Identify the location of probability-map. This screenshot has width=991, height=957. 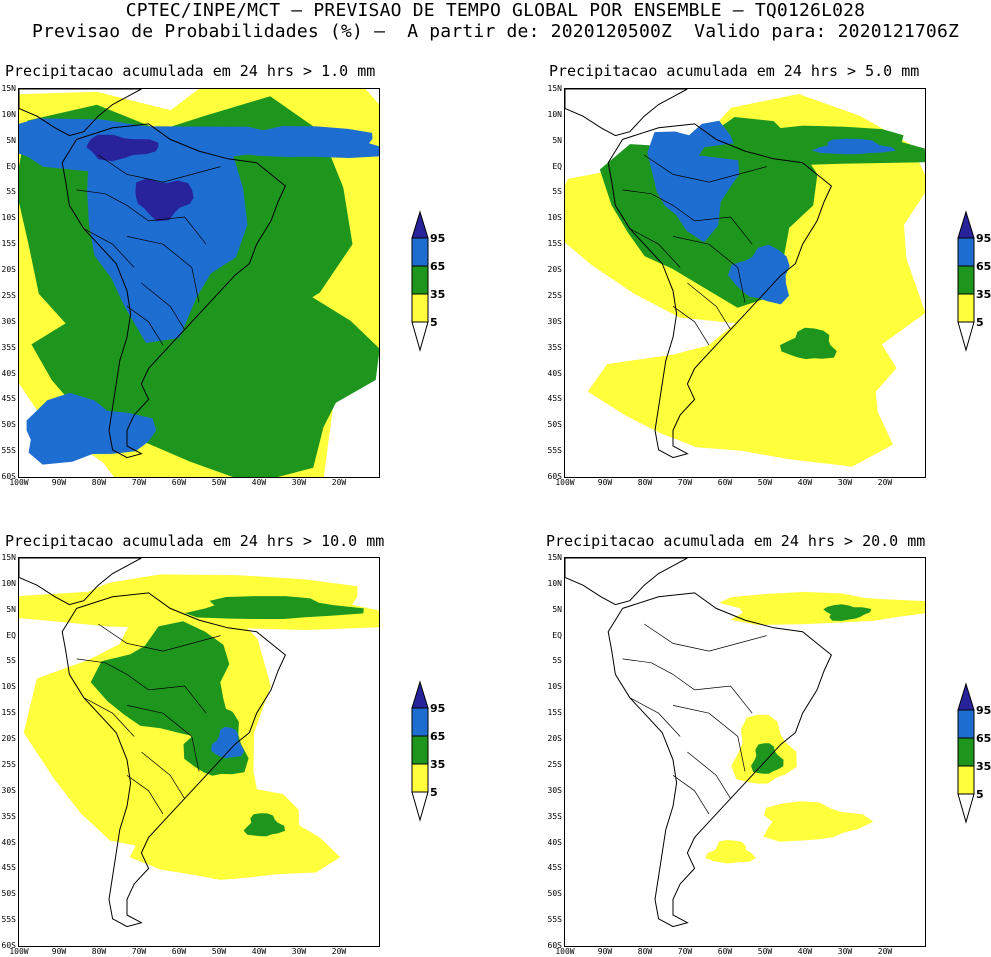
(745, 283).